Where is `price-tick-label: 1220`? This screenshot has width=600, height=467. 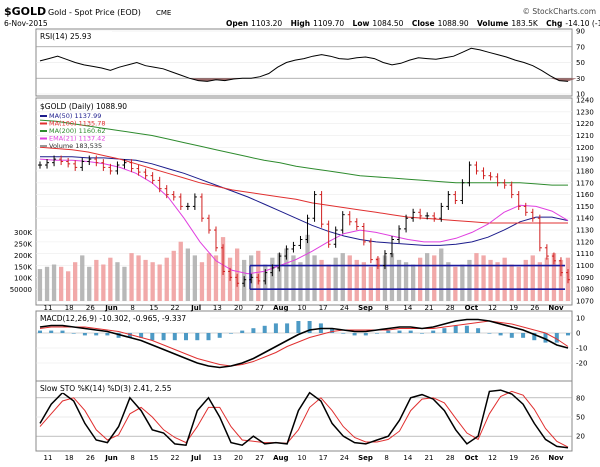 price-tick-label: 1220 is located at coordinates (585, 124).